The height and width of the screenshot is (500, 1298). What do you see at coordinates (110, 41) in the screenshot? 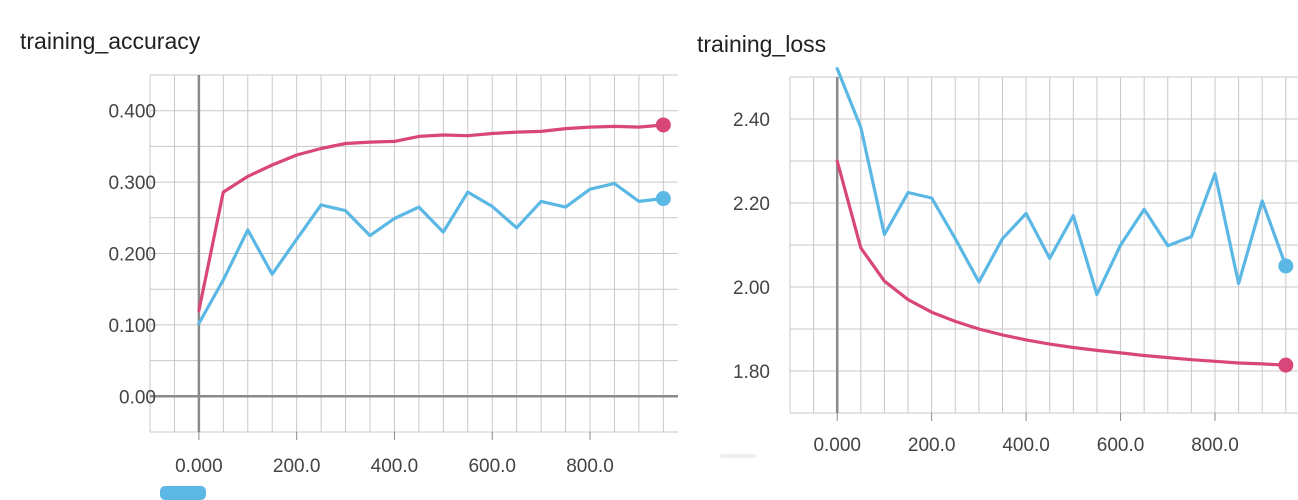
I see `chart-title: training_accuracy` at bounding box center [110, 41].